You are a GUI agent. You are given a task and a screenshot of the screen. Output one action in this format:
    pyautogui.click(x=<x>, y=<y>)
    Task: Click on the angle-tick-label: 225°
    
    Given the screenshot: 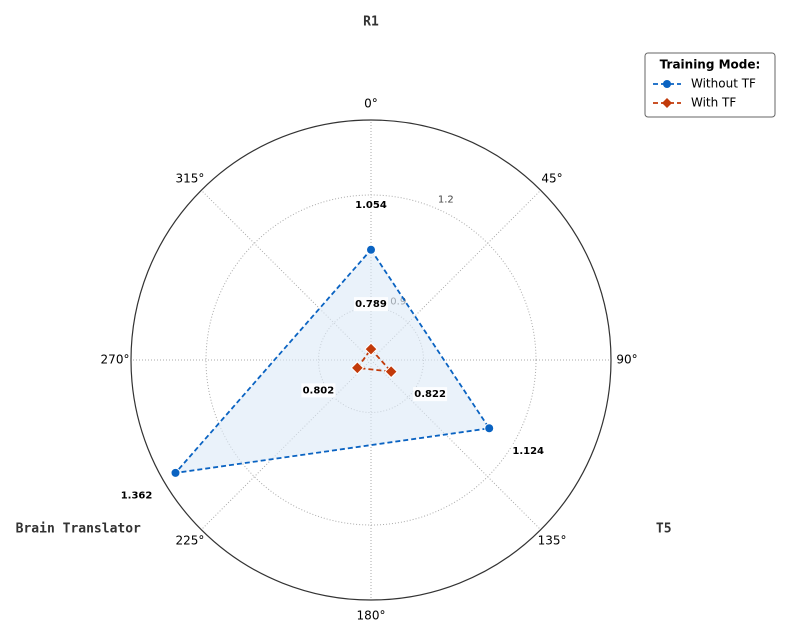 What is the action you would take?
    pyautogui.click(x=190, y=541)
    